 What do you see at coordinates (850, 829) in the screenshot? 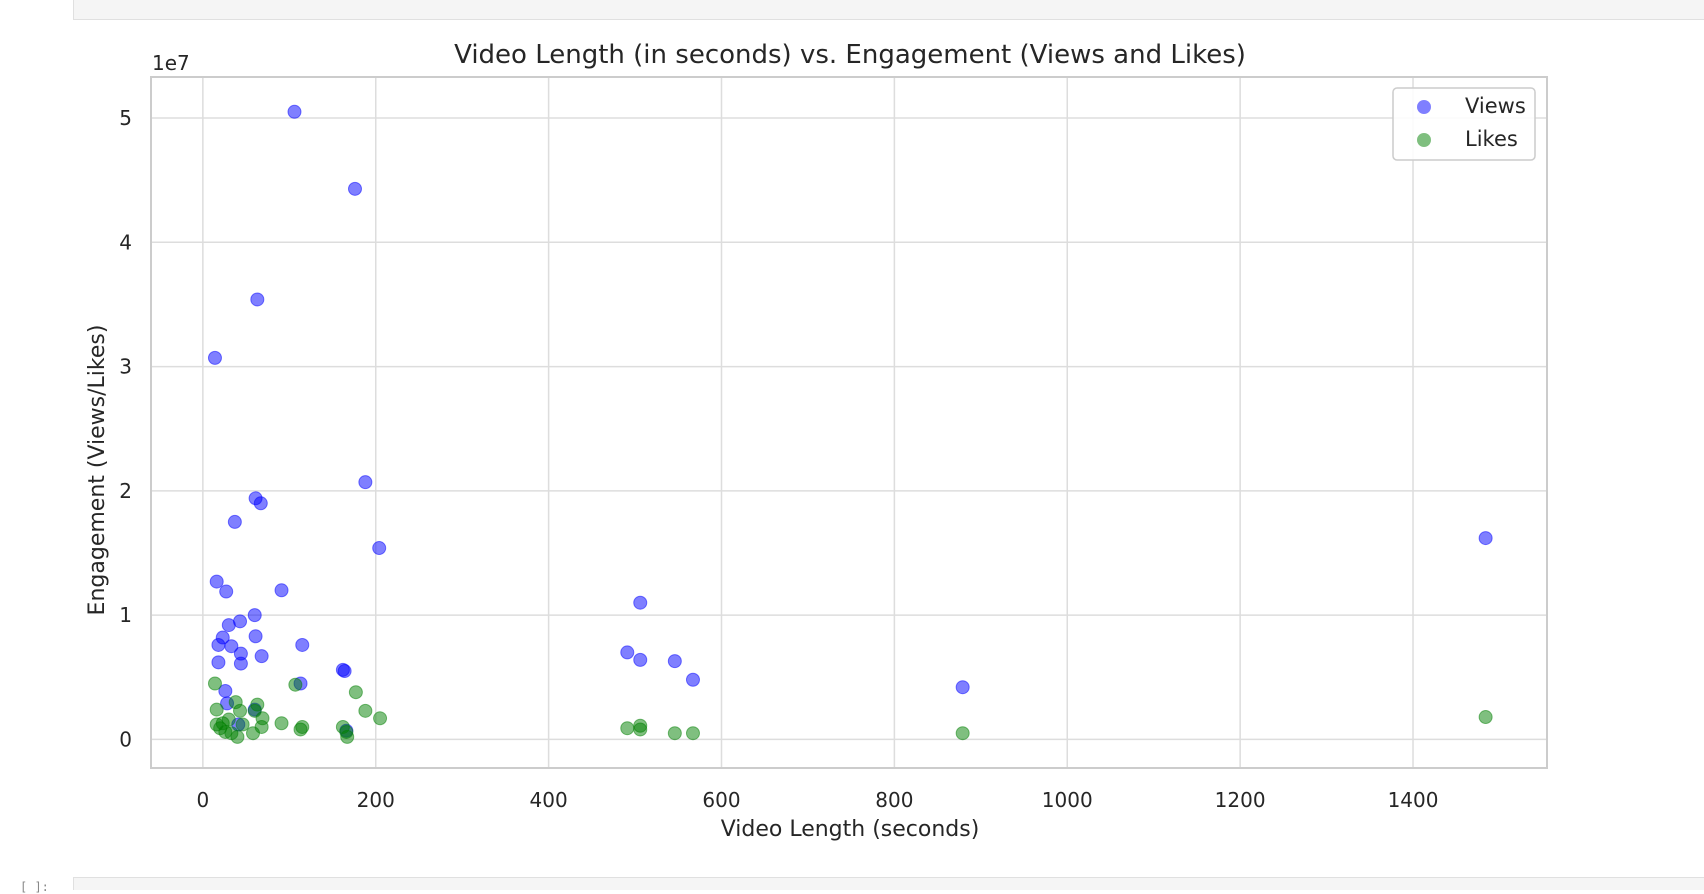
I see `x-axis-label: Video Length (seconds)` at bounding box center [850, 829].